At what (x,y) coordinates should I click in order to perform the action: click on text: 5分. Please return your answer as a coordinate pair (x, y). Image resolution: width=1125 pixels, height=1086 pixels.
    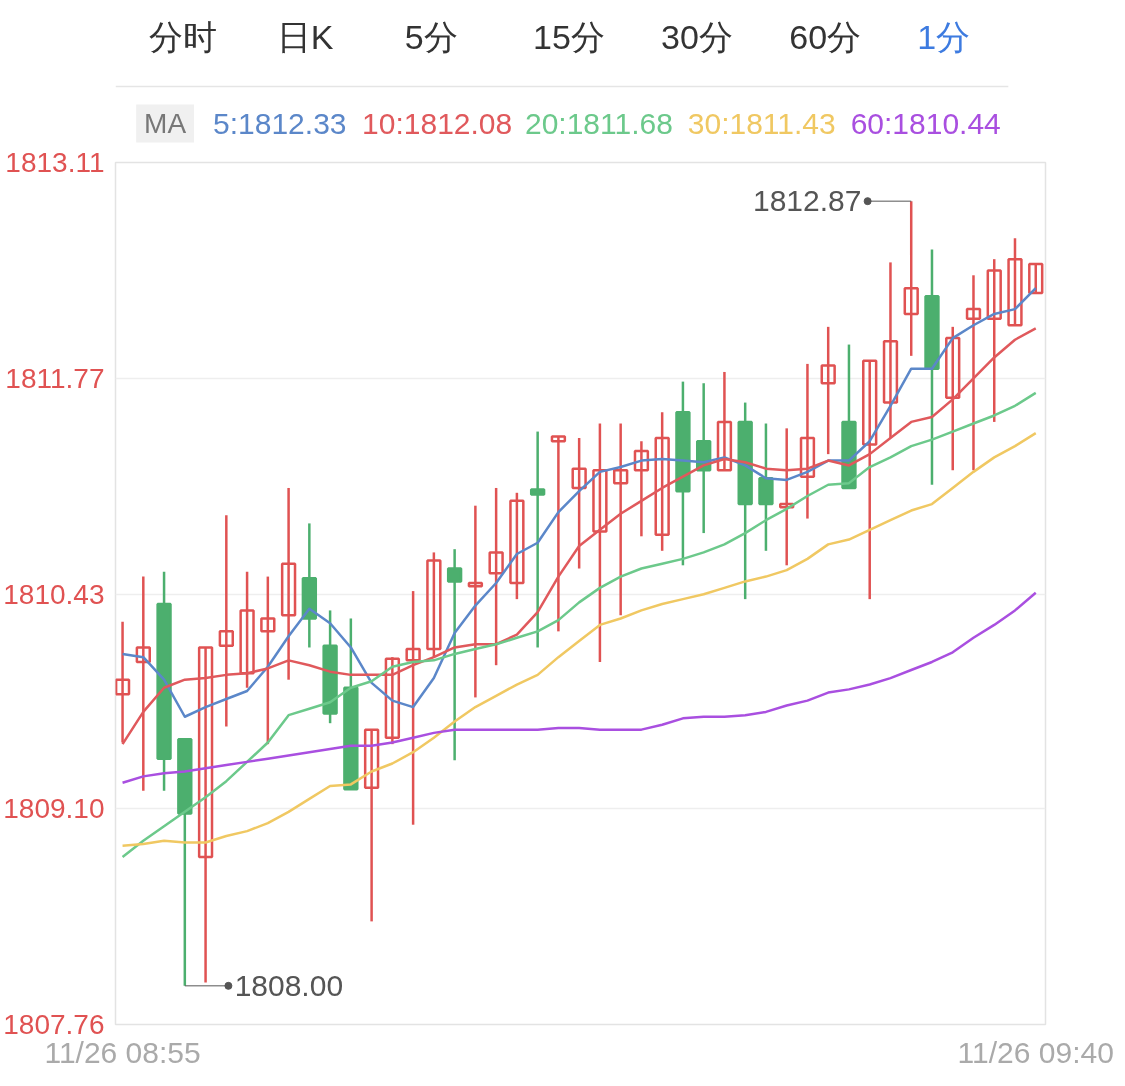
    Looking at the image, I should click on (431, 36).